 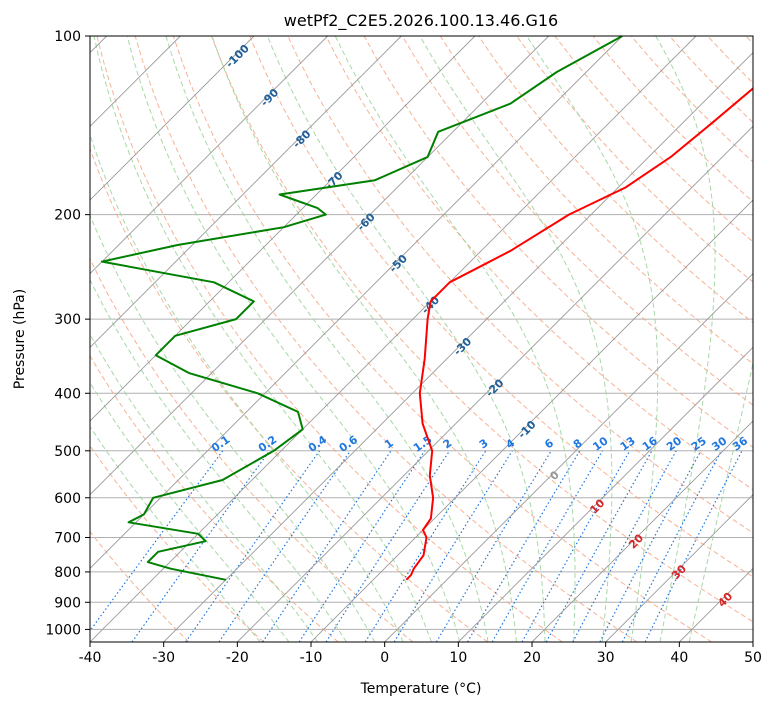 What do you see at coordinates (532, 658) in the screenshot?
I see `x-tick-label: 20` at bounding box center [532, 658].